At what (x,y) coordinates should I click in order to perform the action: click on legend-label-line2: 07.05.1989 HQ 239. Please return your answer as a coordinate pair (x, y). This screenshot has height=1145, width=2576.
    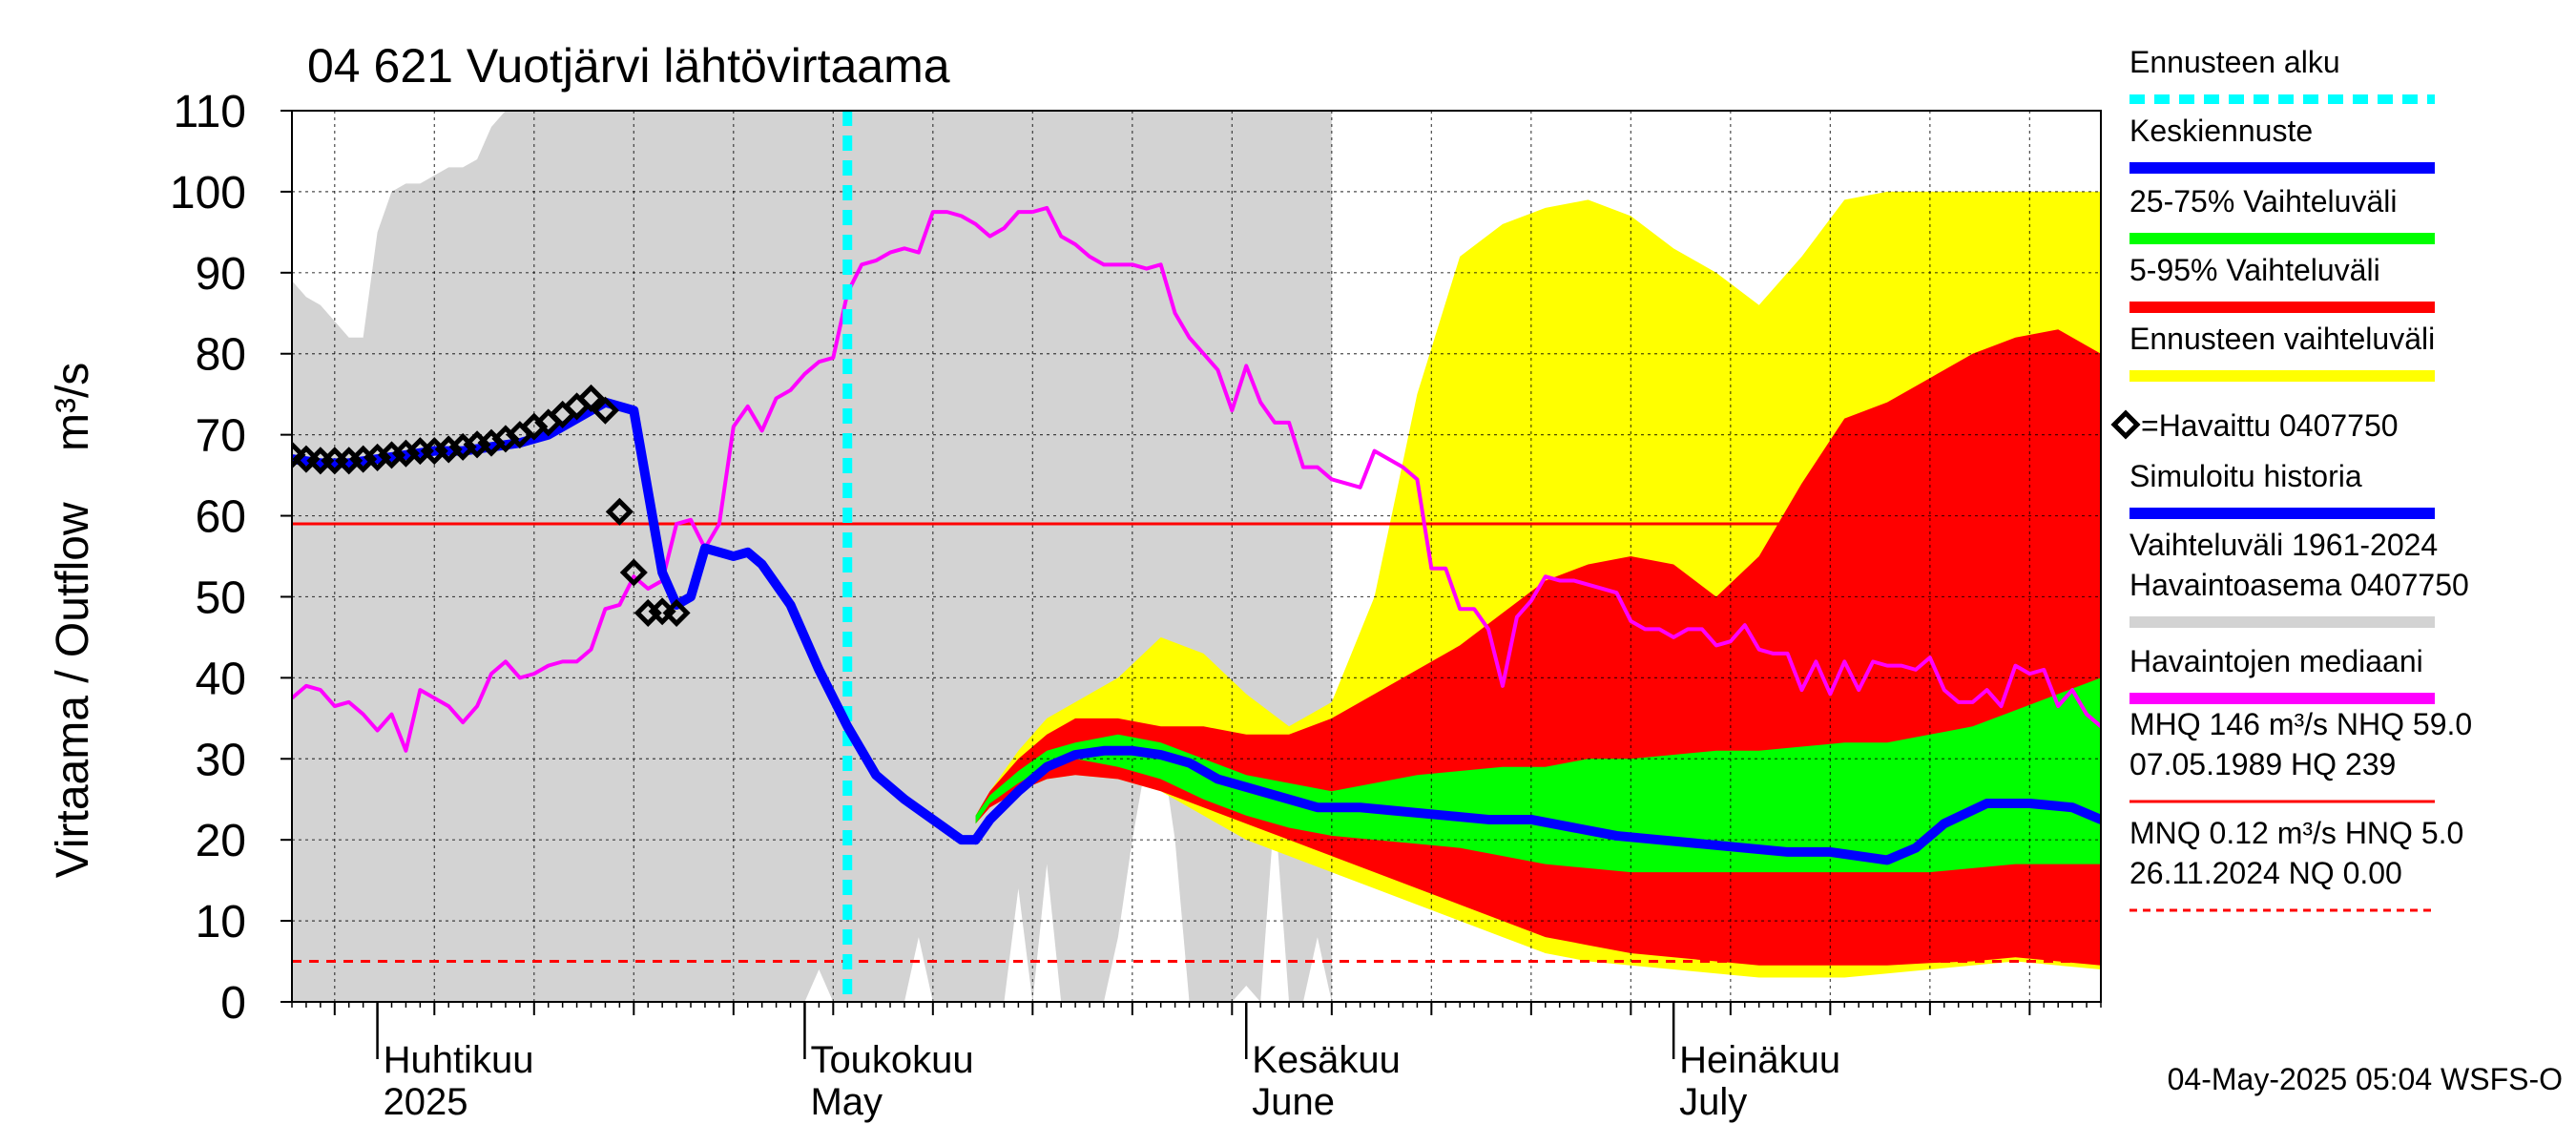
    Looking at the image, I should click on (2262, 764).